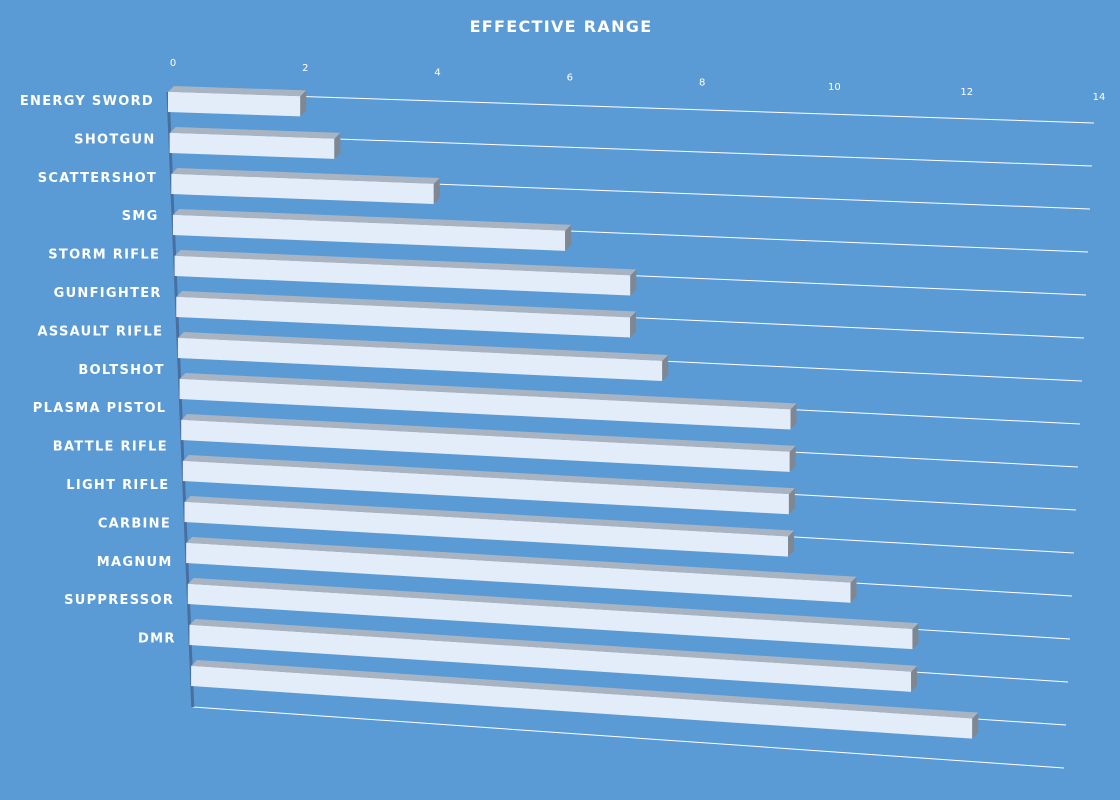 The width and height of the screenshot is (1120, 800). I want to click on x-tick-label: 14, so click(1099, 97).